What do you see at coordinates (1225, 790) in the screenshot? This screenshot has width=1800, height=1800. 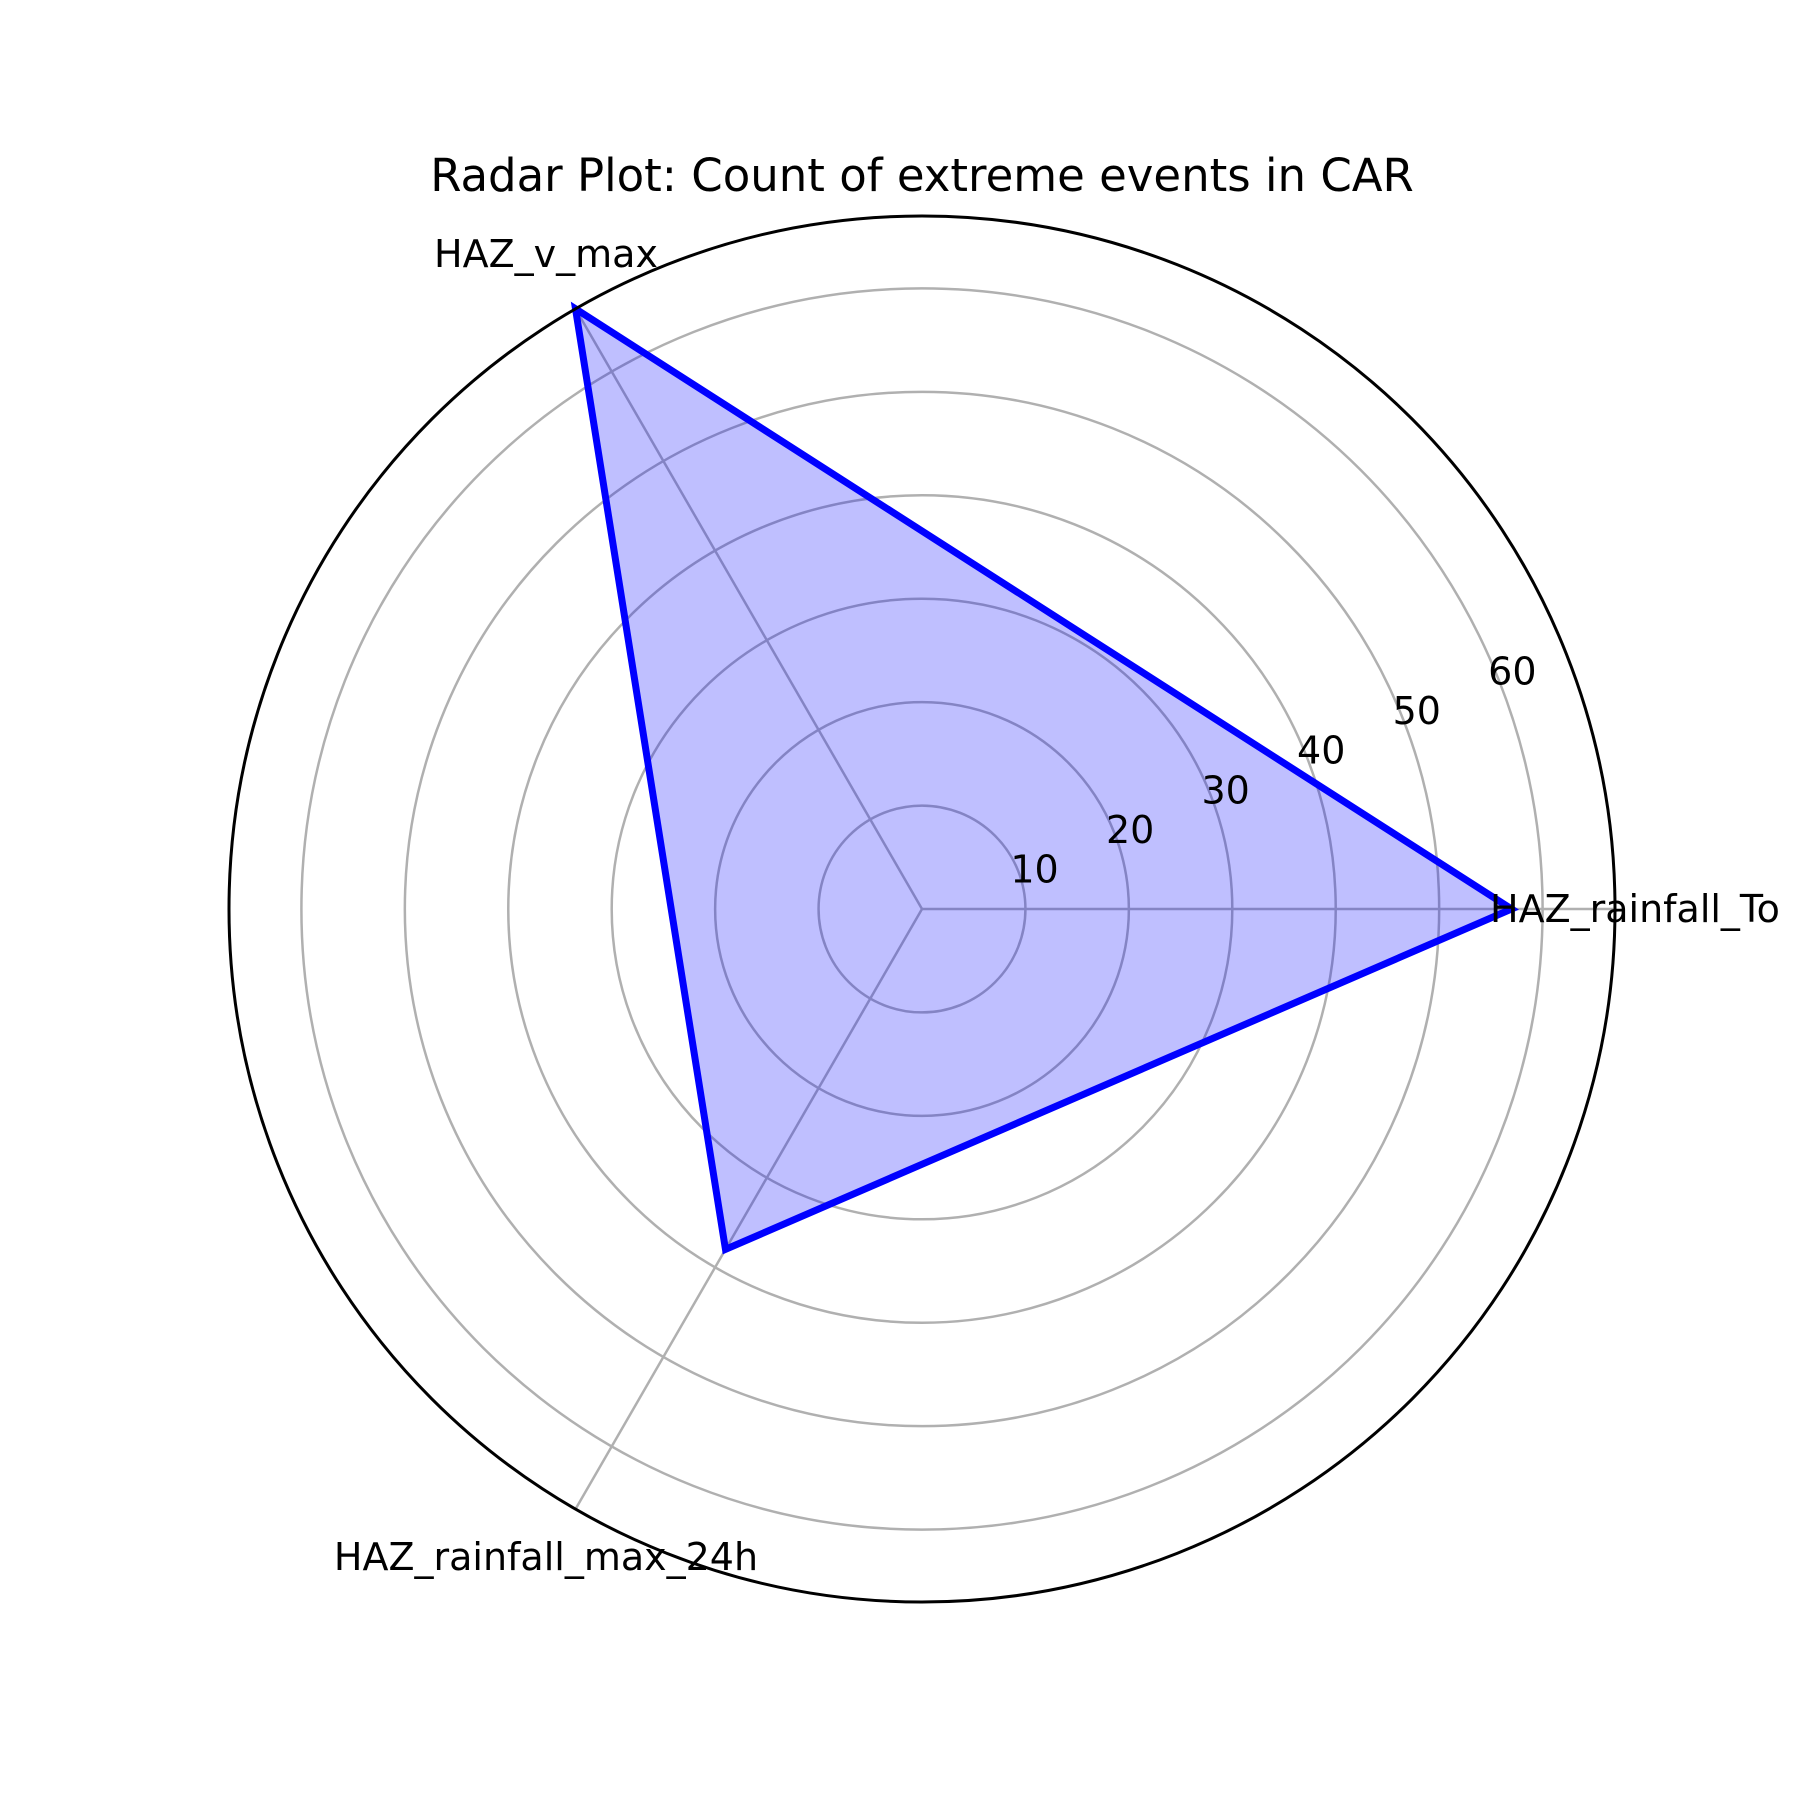 I see `r-tick-label-30: 30` at bounding box center [1225, 790].